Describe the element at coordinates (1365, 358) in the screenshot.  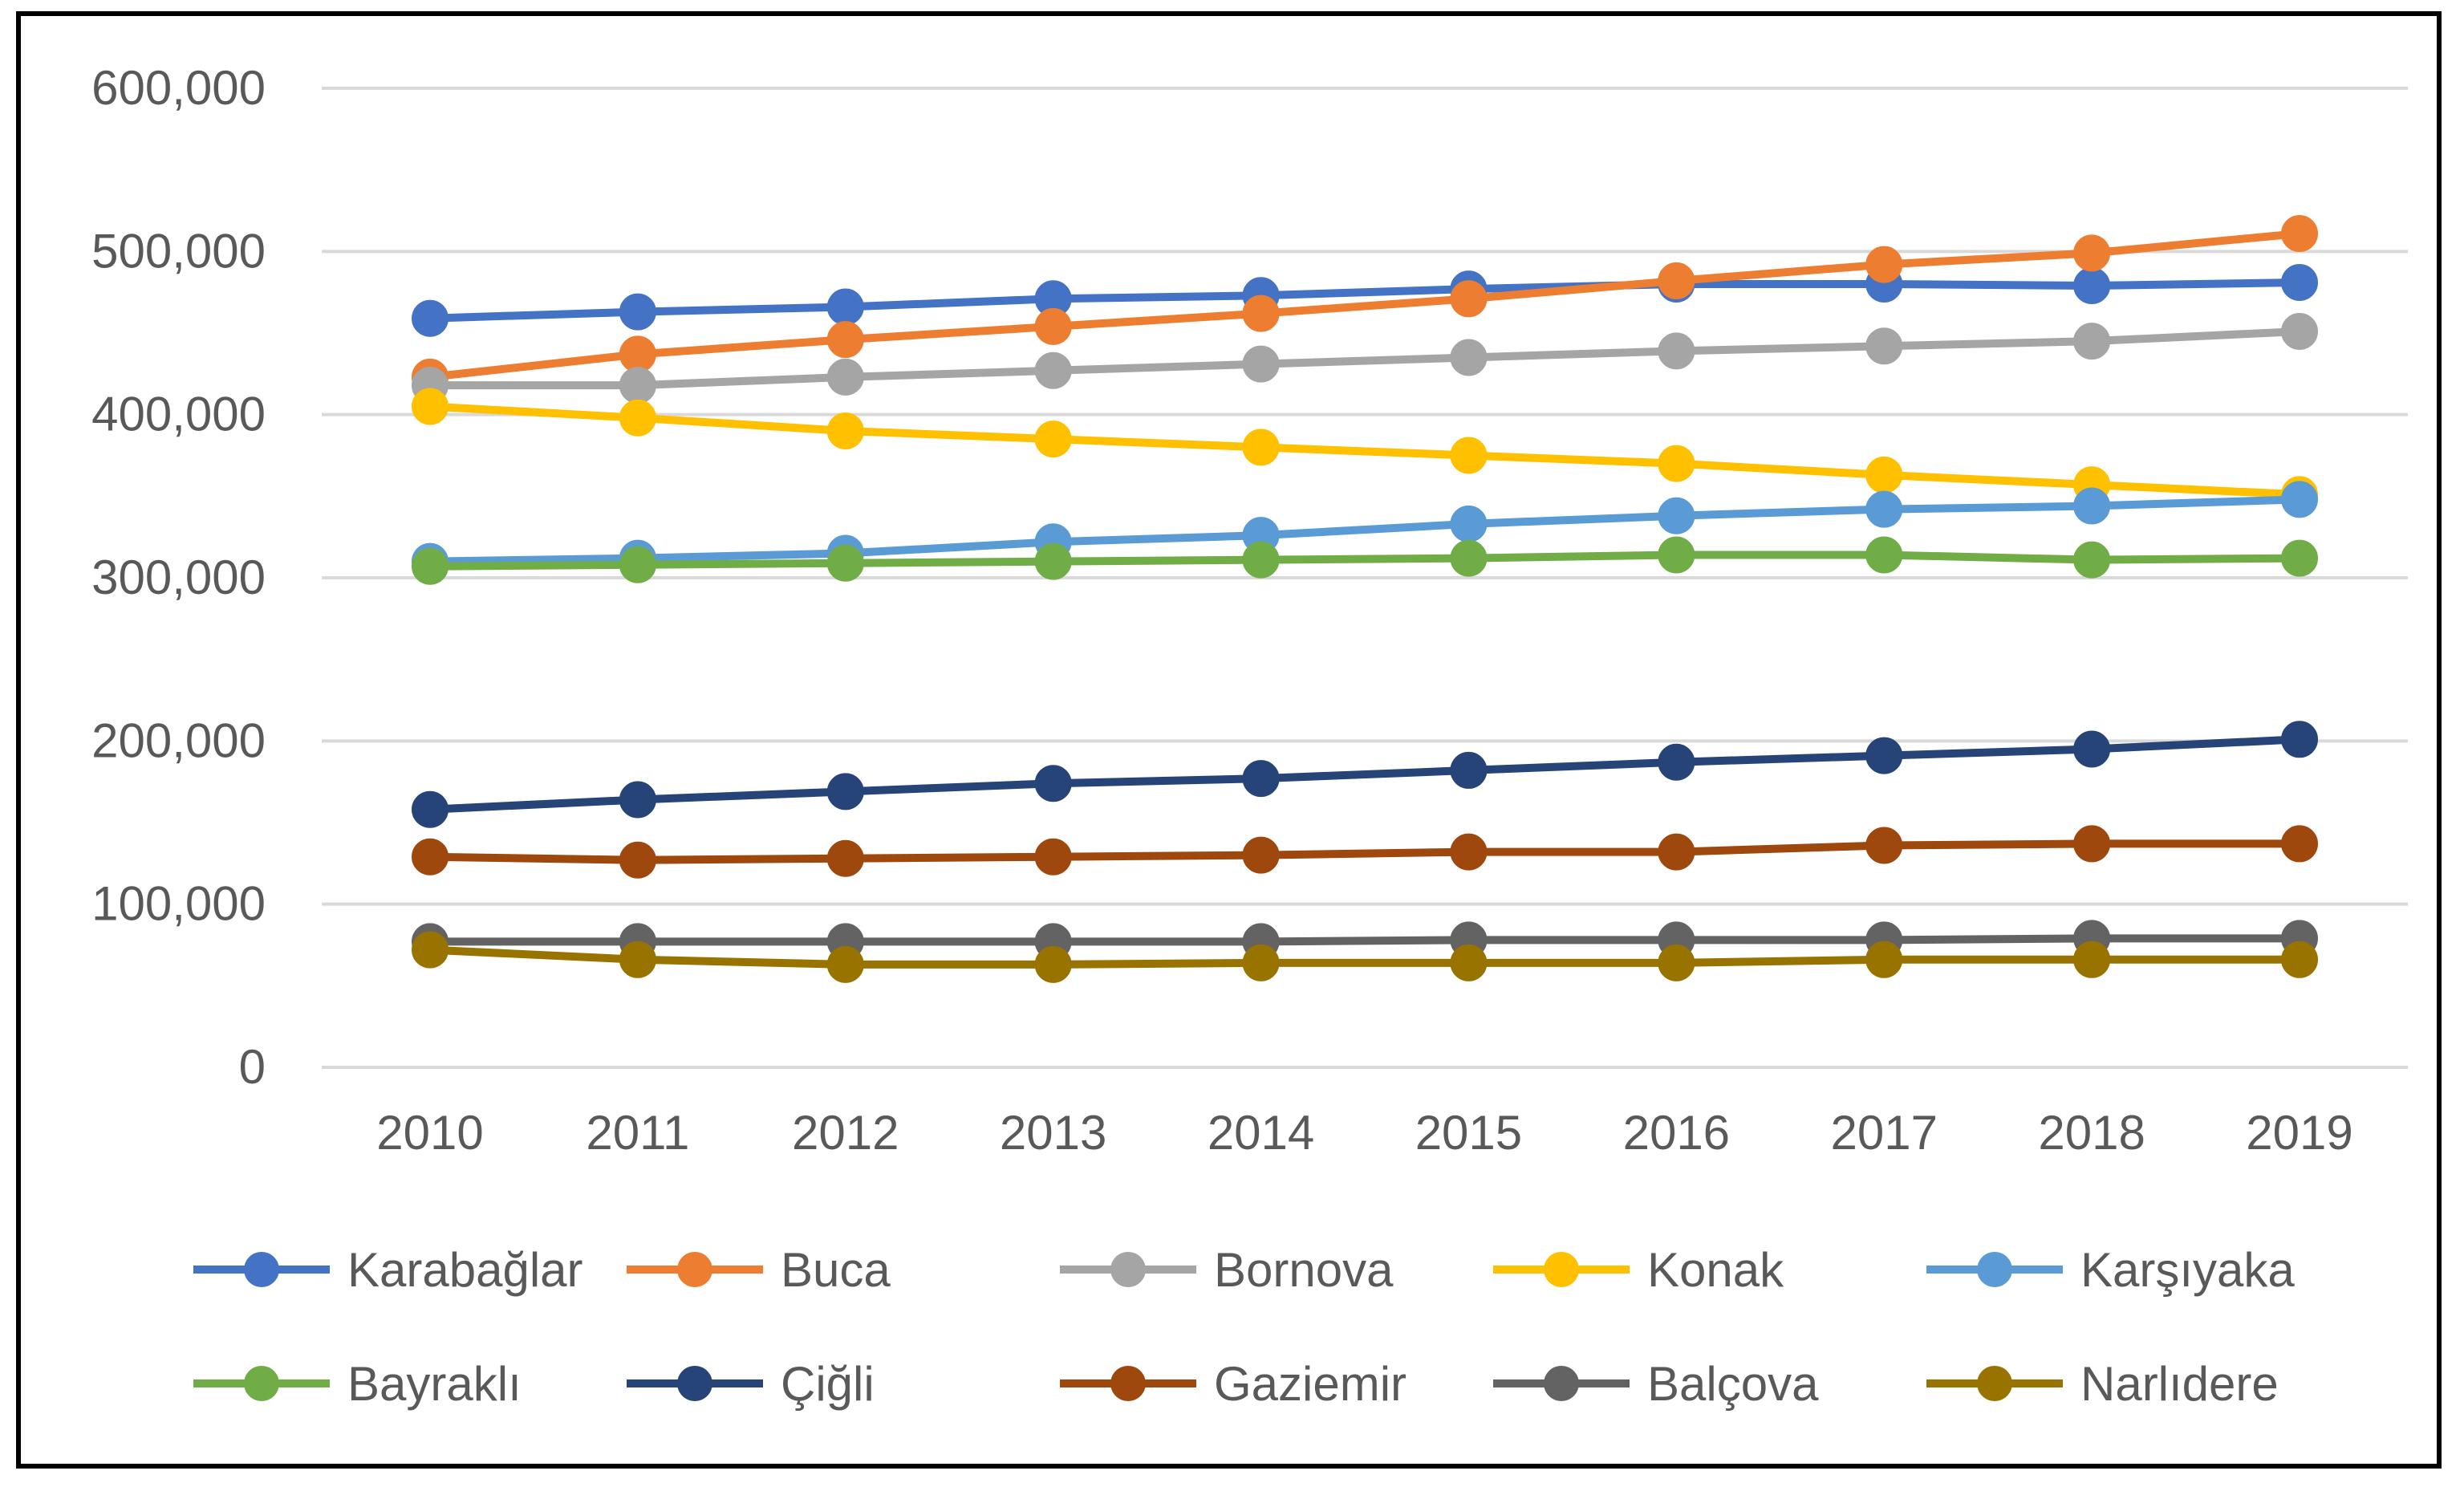
I see `series-Bornova` at that location.